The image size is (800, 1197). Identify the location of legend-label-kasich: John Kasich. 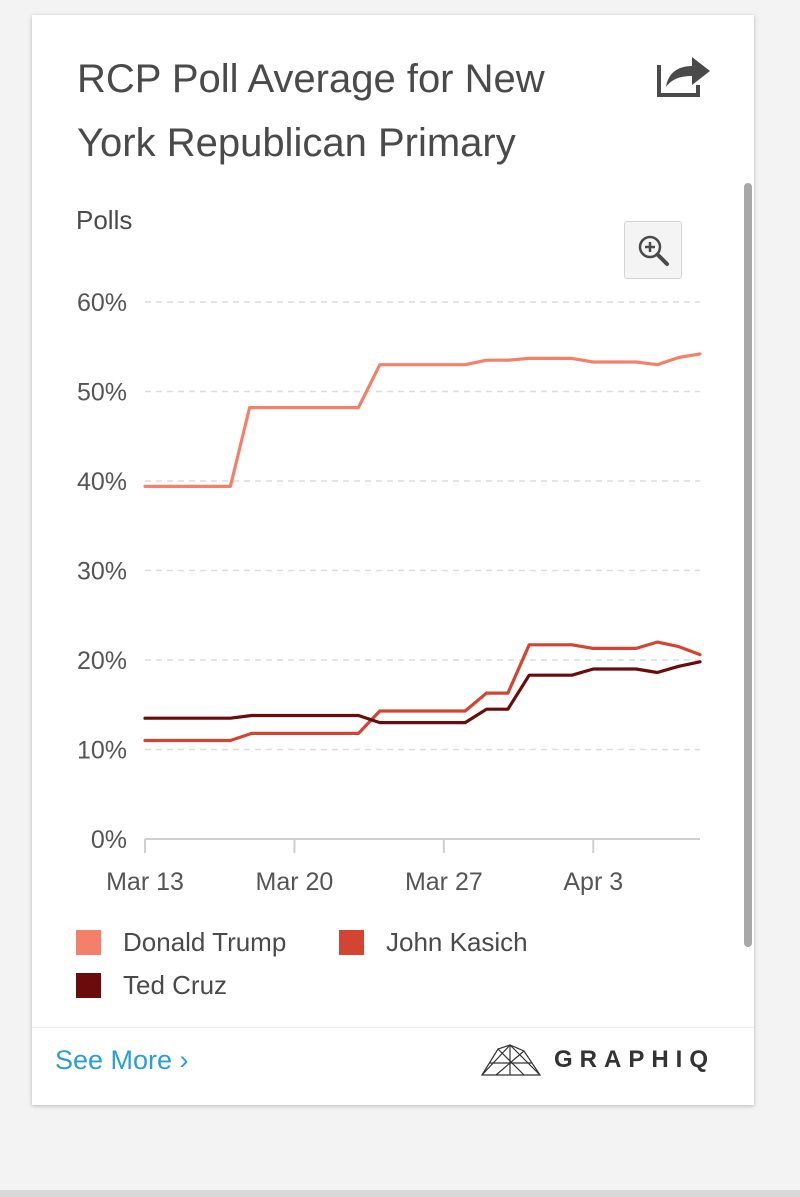
(457, 942).